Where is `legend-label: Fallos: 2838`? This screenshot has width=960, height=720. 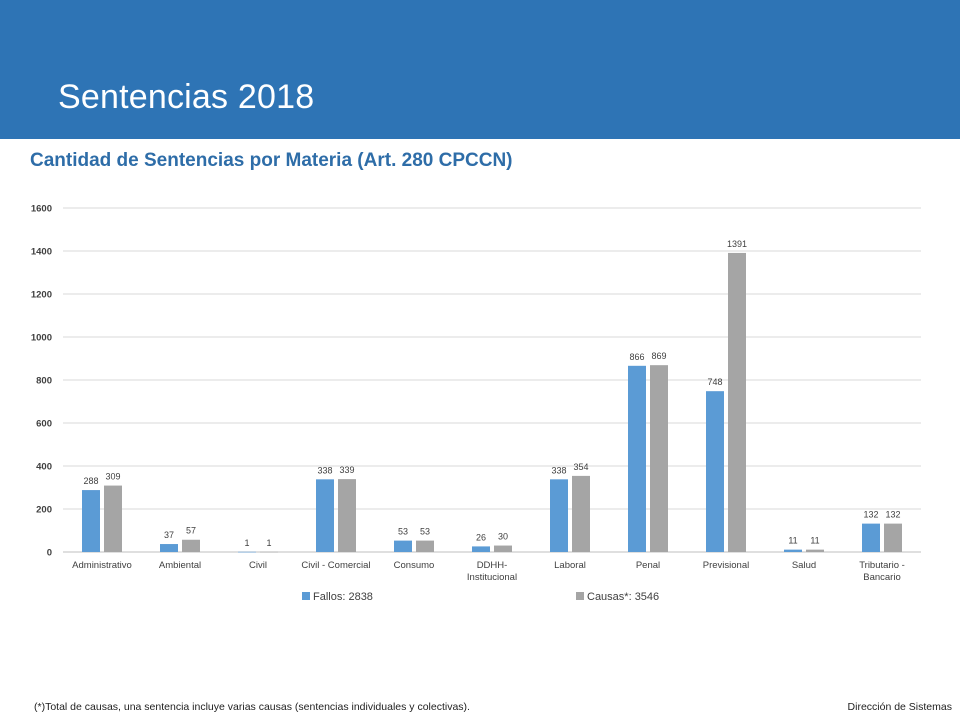 legend-label: Fallos: 2838 is located at coordinates (343, 597).